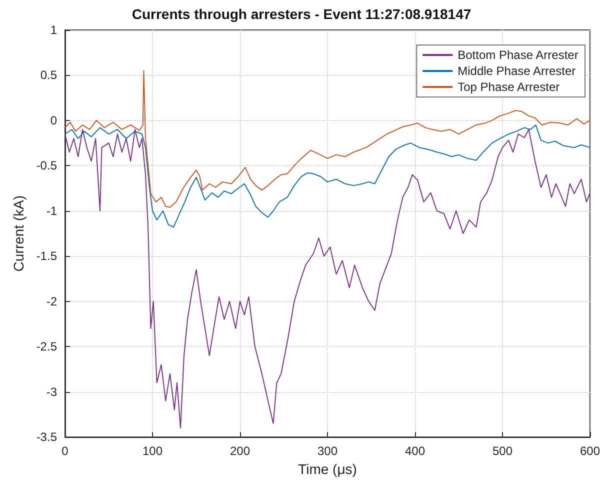 This screenshot has height=498, width=603. I want to click on x-tick-label: 300, so click(327, 451).